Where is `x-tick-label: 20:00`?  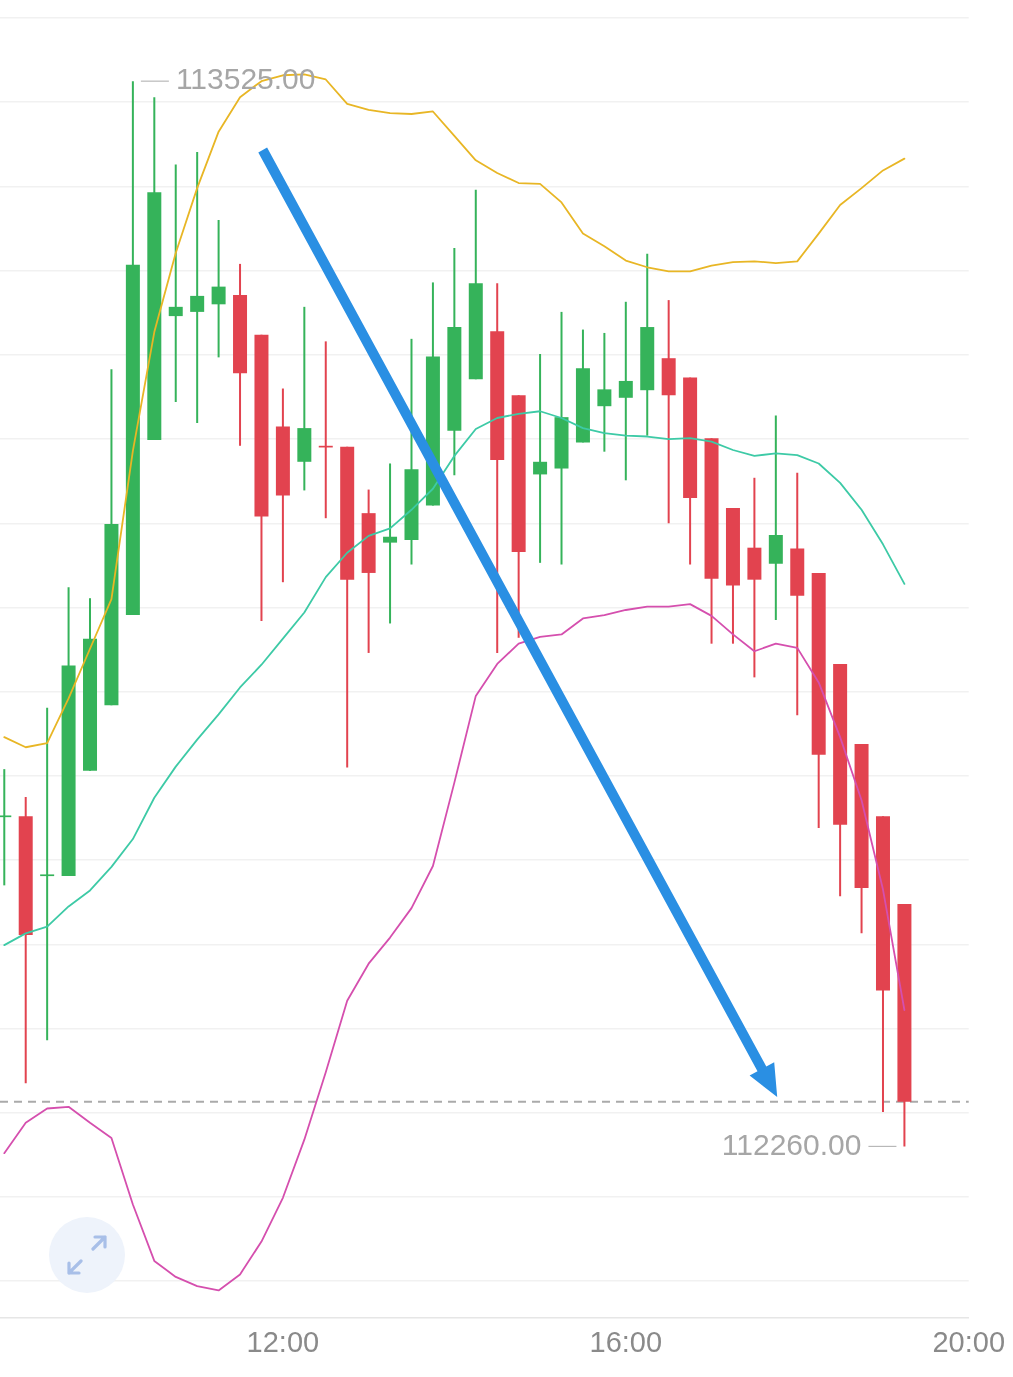 x-tick-label: 20:00 is located at coordinates (968, 1341).